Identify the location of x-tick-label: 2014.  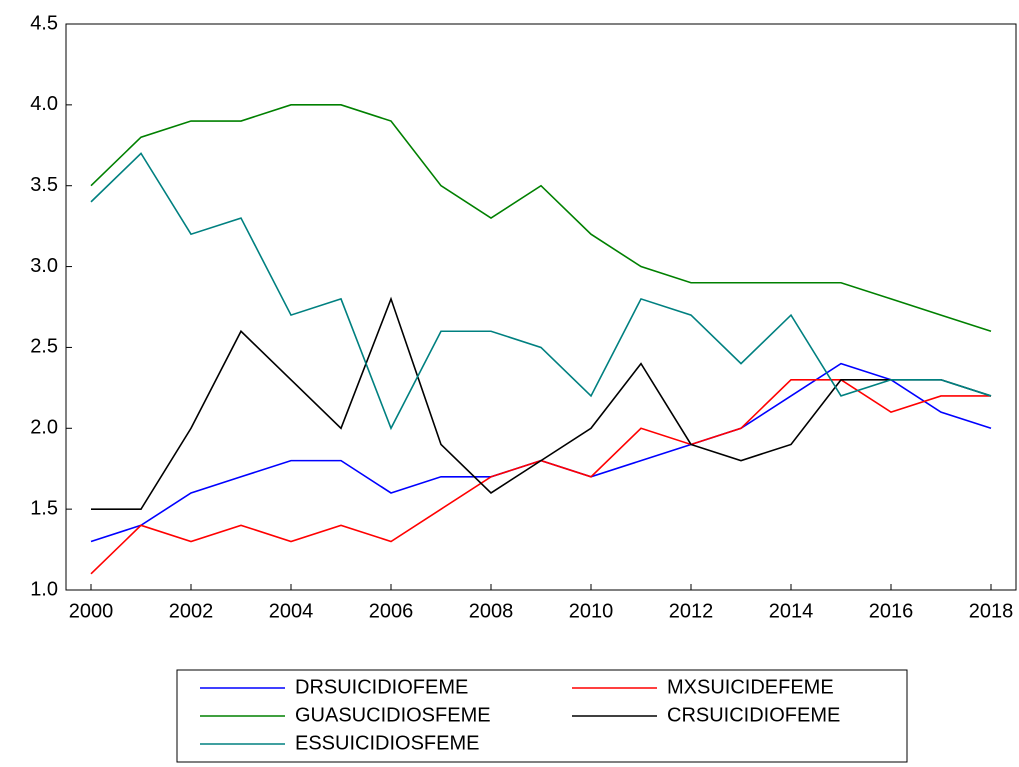
(791, 611).